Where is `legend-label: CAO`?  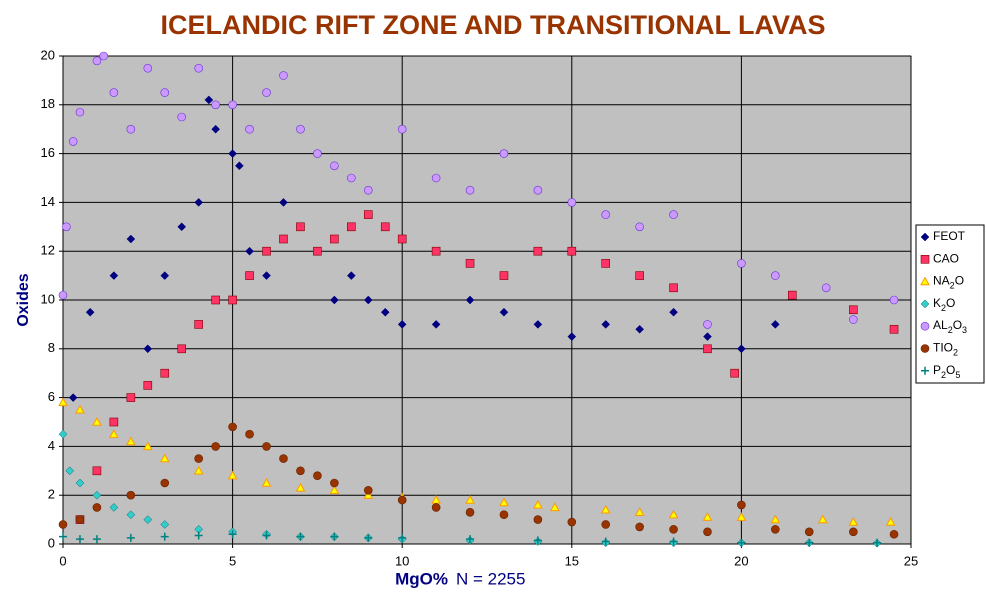 legend-label: CAO is located at coordinates (946, 258).